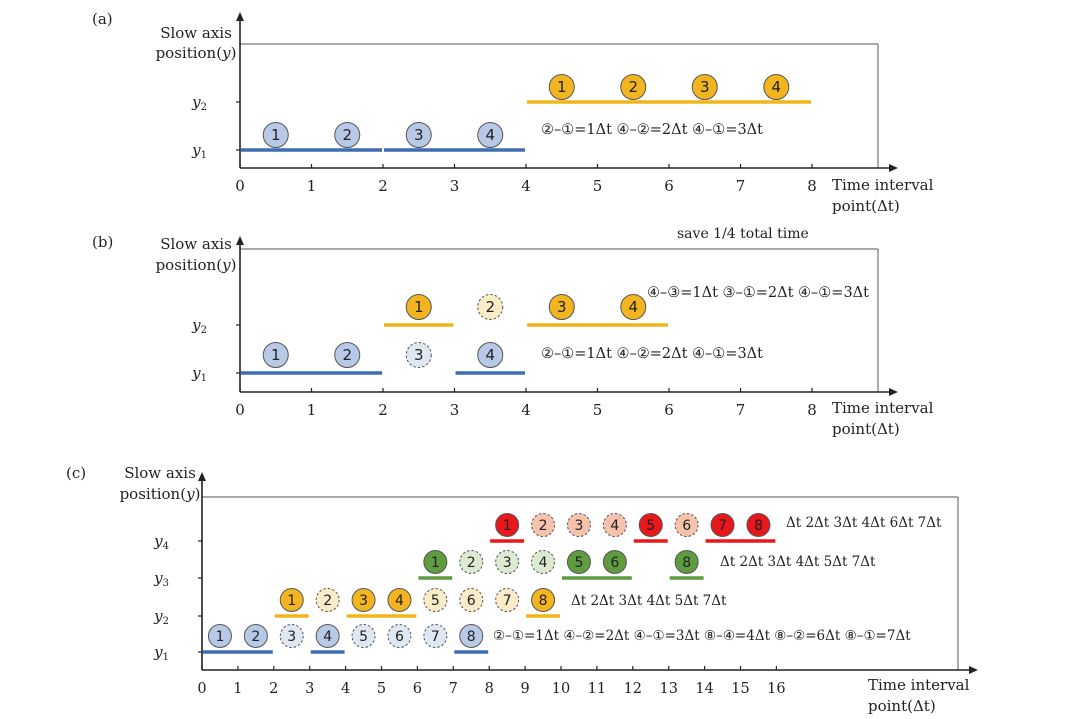  What do you see at coordinates (273, 689) in the screenshot?
I see `x-tick-label: 2` at bounding box center [273, 689].